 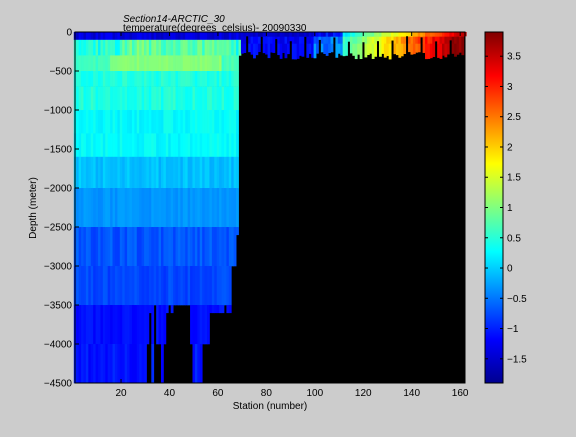 I want to click on x-tick-label: 20, so click(x=121, y=393).